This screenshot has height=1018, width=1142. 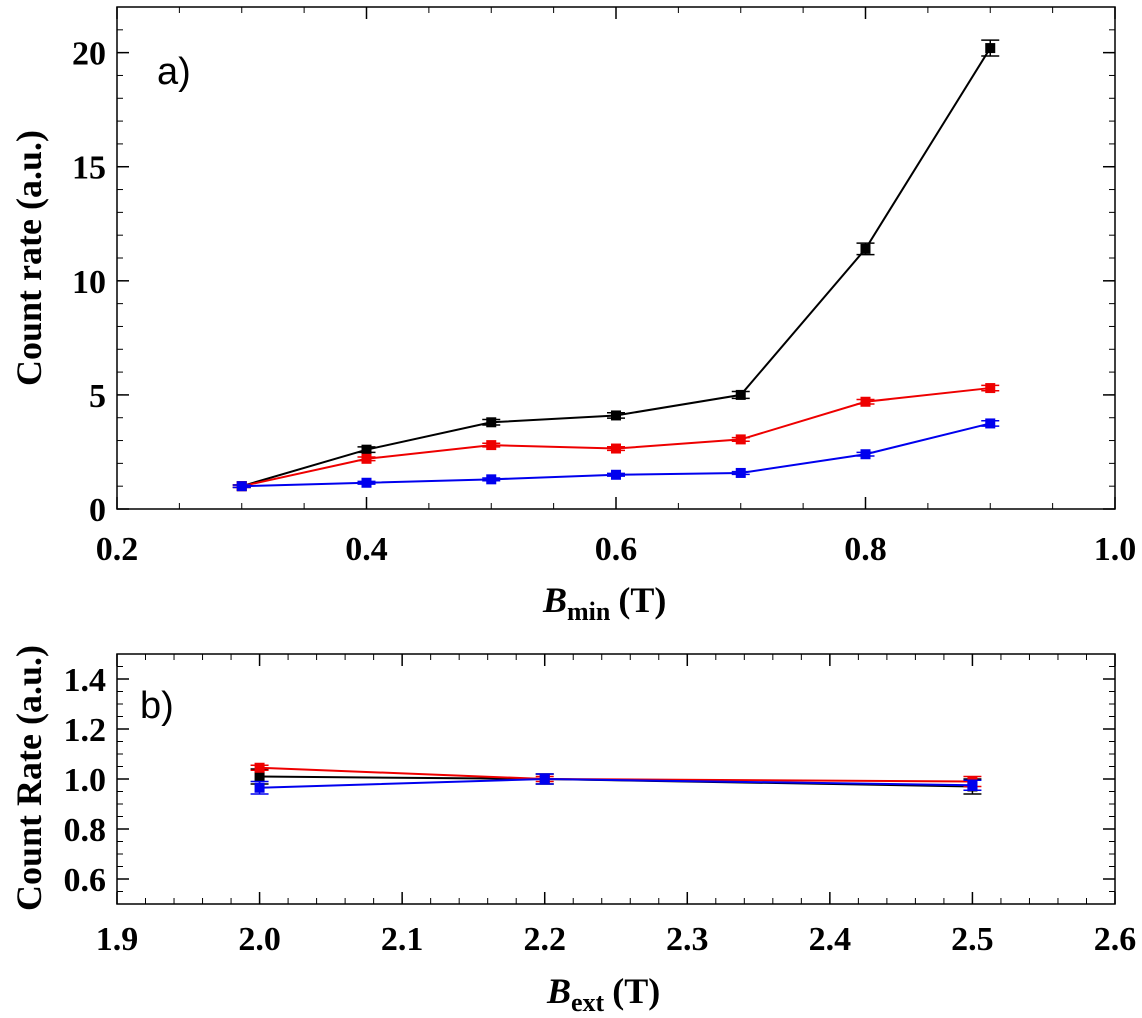 What do you see at coordinates (97, 510) in the screenshot?
I see `y-tick-label: 0` at bounding box center [97, 510].